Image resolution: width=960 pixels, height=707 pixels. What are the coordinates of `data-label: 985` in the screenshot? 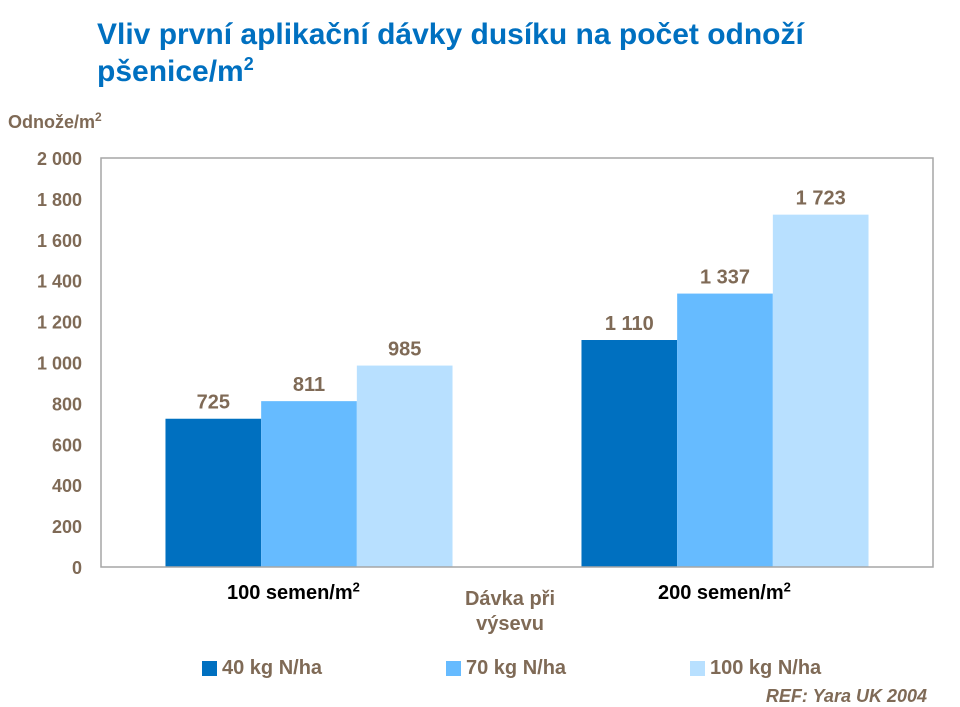 It's located at (404, 350).